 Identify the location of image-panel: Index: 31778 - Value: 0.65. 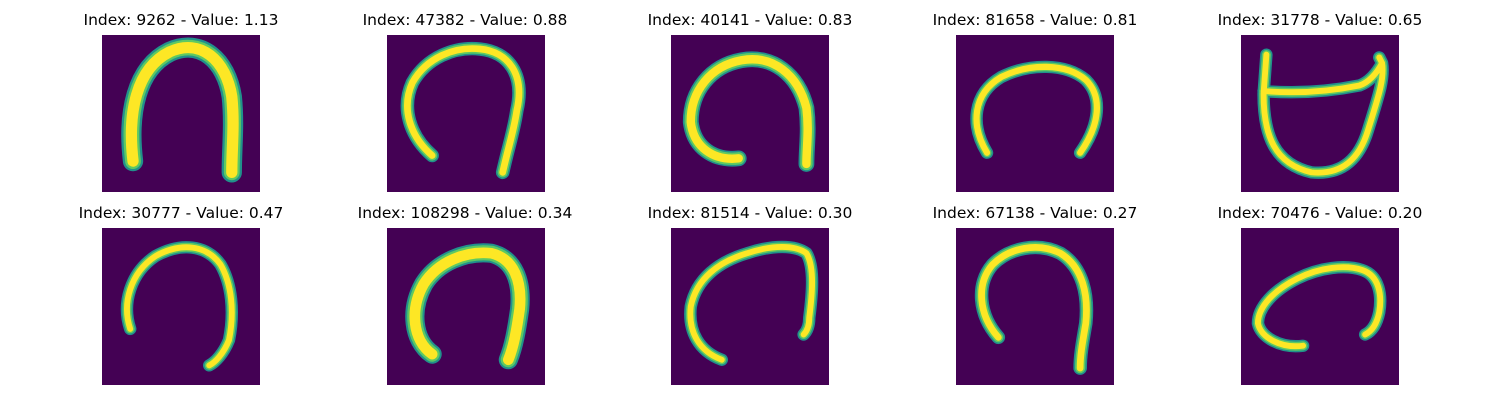
(1320, 105).